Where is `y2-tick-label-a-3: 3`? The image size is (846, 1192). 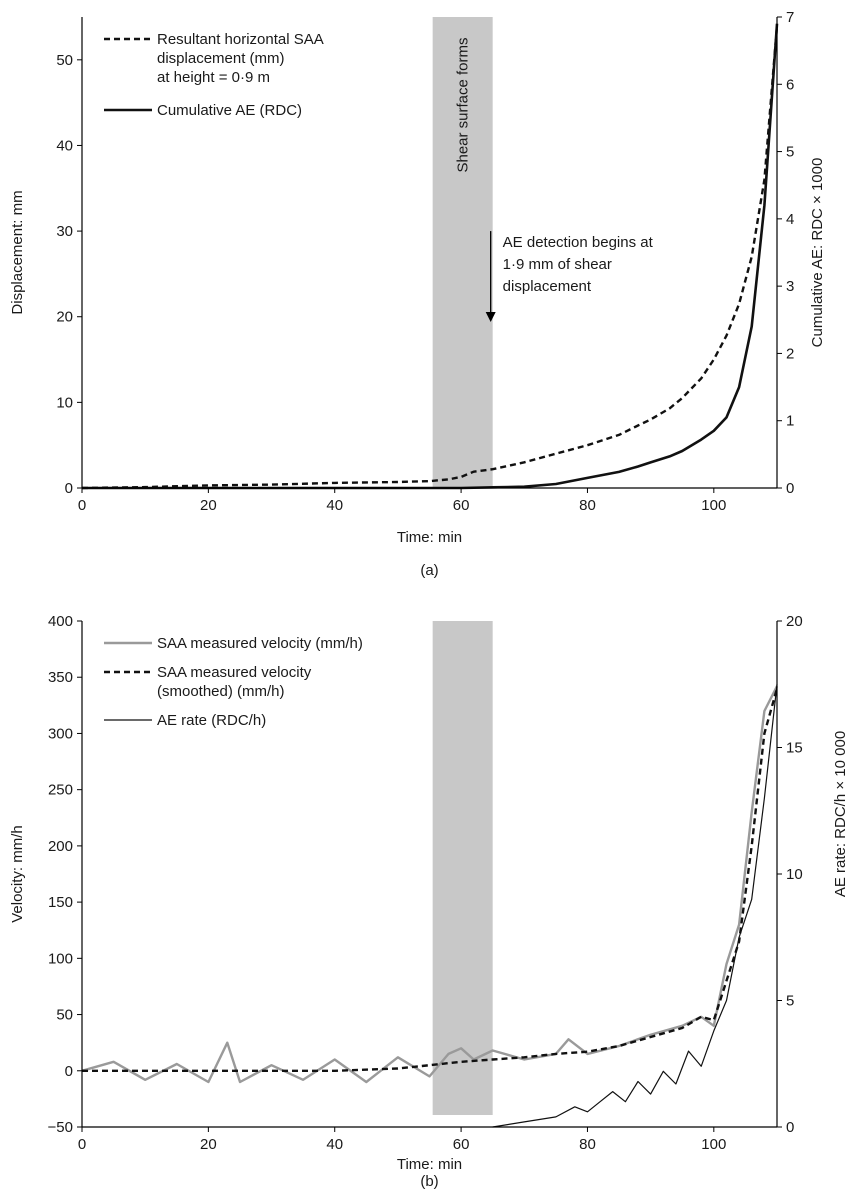 y2-tick-label-a-3: 3 is located at coordinates (790, 286).